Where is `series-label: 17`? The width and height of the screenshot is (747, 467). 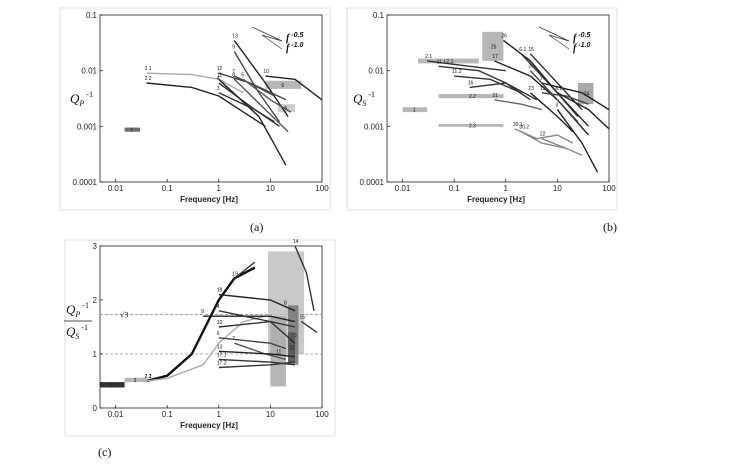
series-label: 17 is located at coordinates (495, 57).